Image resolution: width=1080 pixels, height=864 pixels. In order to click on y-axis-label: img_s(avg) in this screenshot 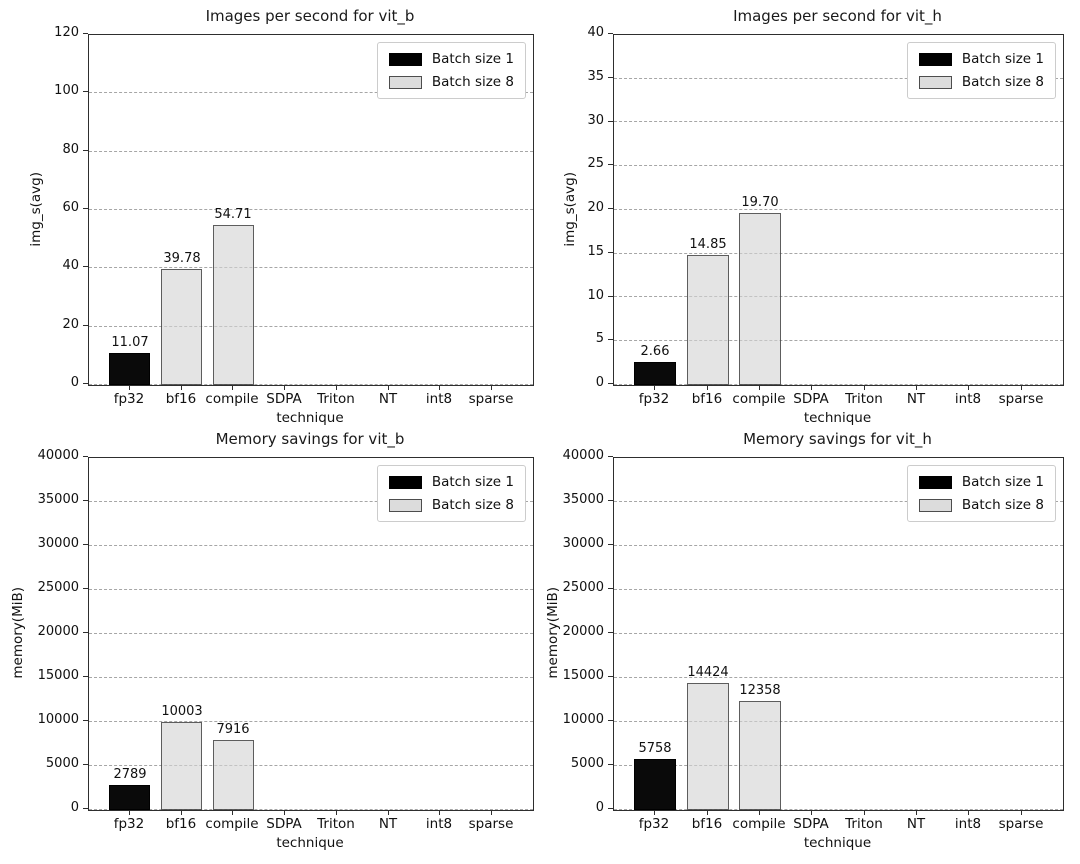, I will do `click(36, 209)`.